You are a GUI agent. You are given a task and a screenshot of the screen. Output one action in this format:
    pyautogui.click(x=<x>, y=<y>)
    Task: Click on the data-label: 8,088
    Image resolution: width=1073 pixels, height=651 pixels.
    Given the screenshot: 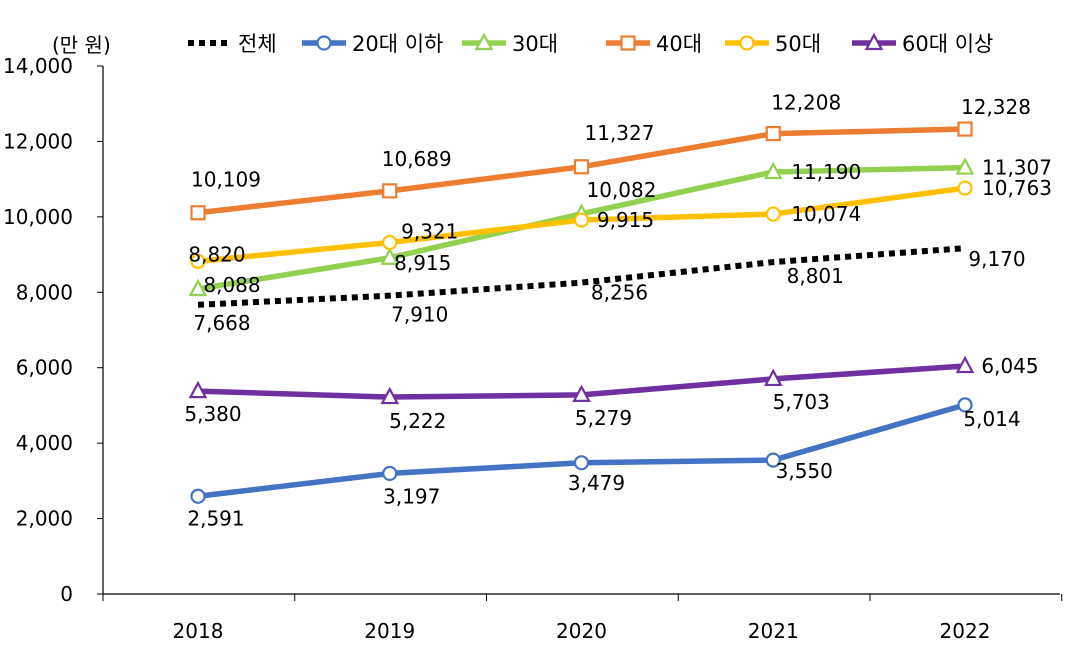 What is the action you would take?
    pyautogui.click(x=231, y=285)
    